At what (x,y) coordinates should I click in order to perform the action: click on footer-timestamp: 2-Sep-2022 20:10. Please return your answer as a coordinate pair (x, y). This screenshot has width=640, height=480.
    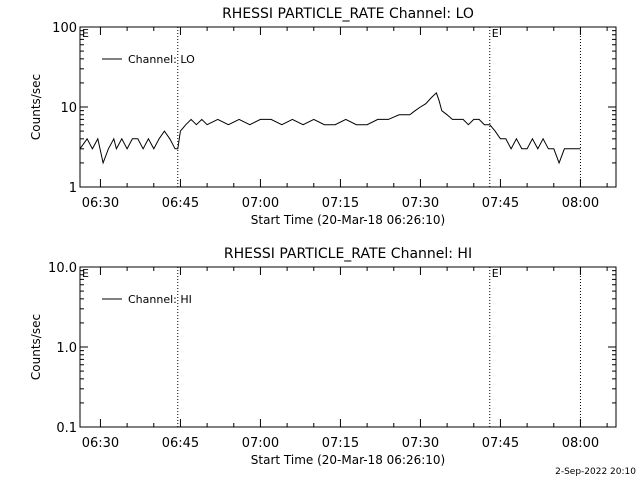
    Looking at the image, I should click on (595, 472).